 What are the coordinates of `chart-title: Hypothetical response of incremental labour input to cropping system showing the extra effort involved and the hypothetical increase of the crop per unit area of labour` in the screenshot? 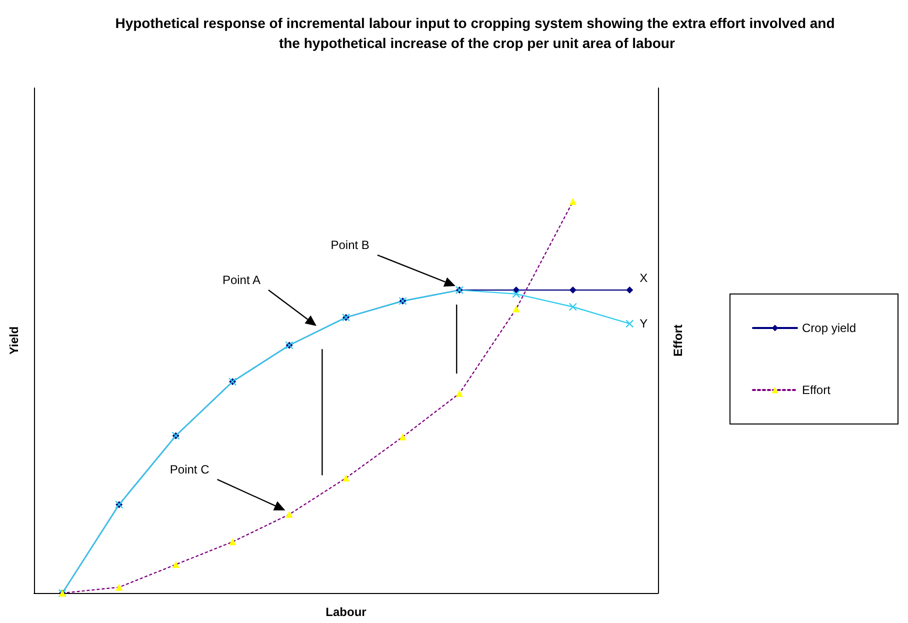 It's located at (475, 33).